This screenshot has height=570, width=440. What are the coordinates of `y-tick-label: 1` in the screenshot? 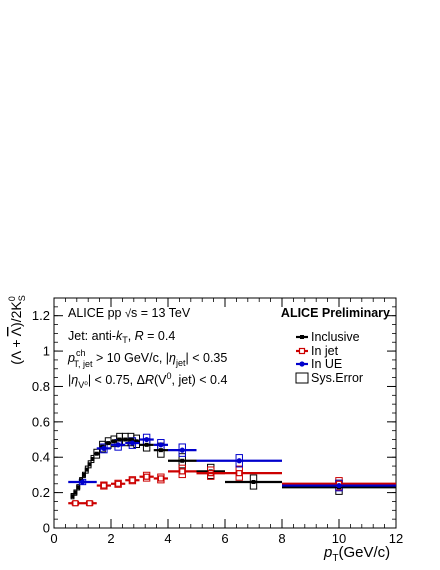 It's located at (46, 351).